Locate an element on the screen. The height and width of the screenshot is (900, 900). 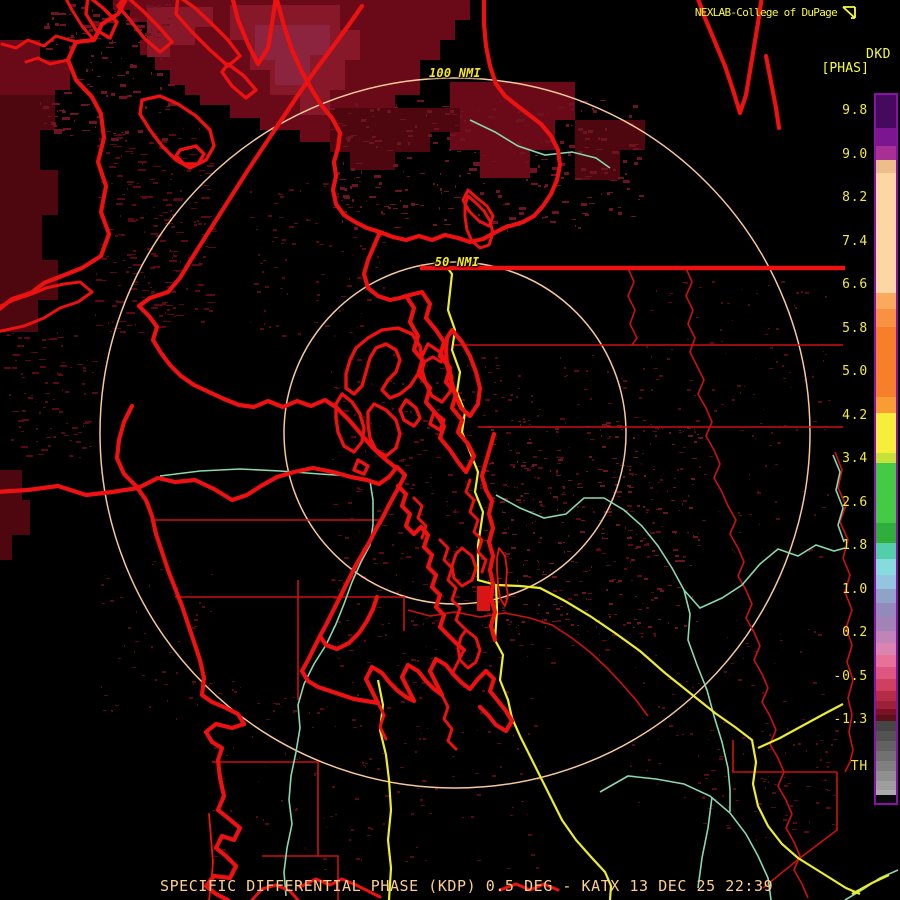
color-scale-tick: 1.0 is located at coordinates (855, 589).